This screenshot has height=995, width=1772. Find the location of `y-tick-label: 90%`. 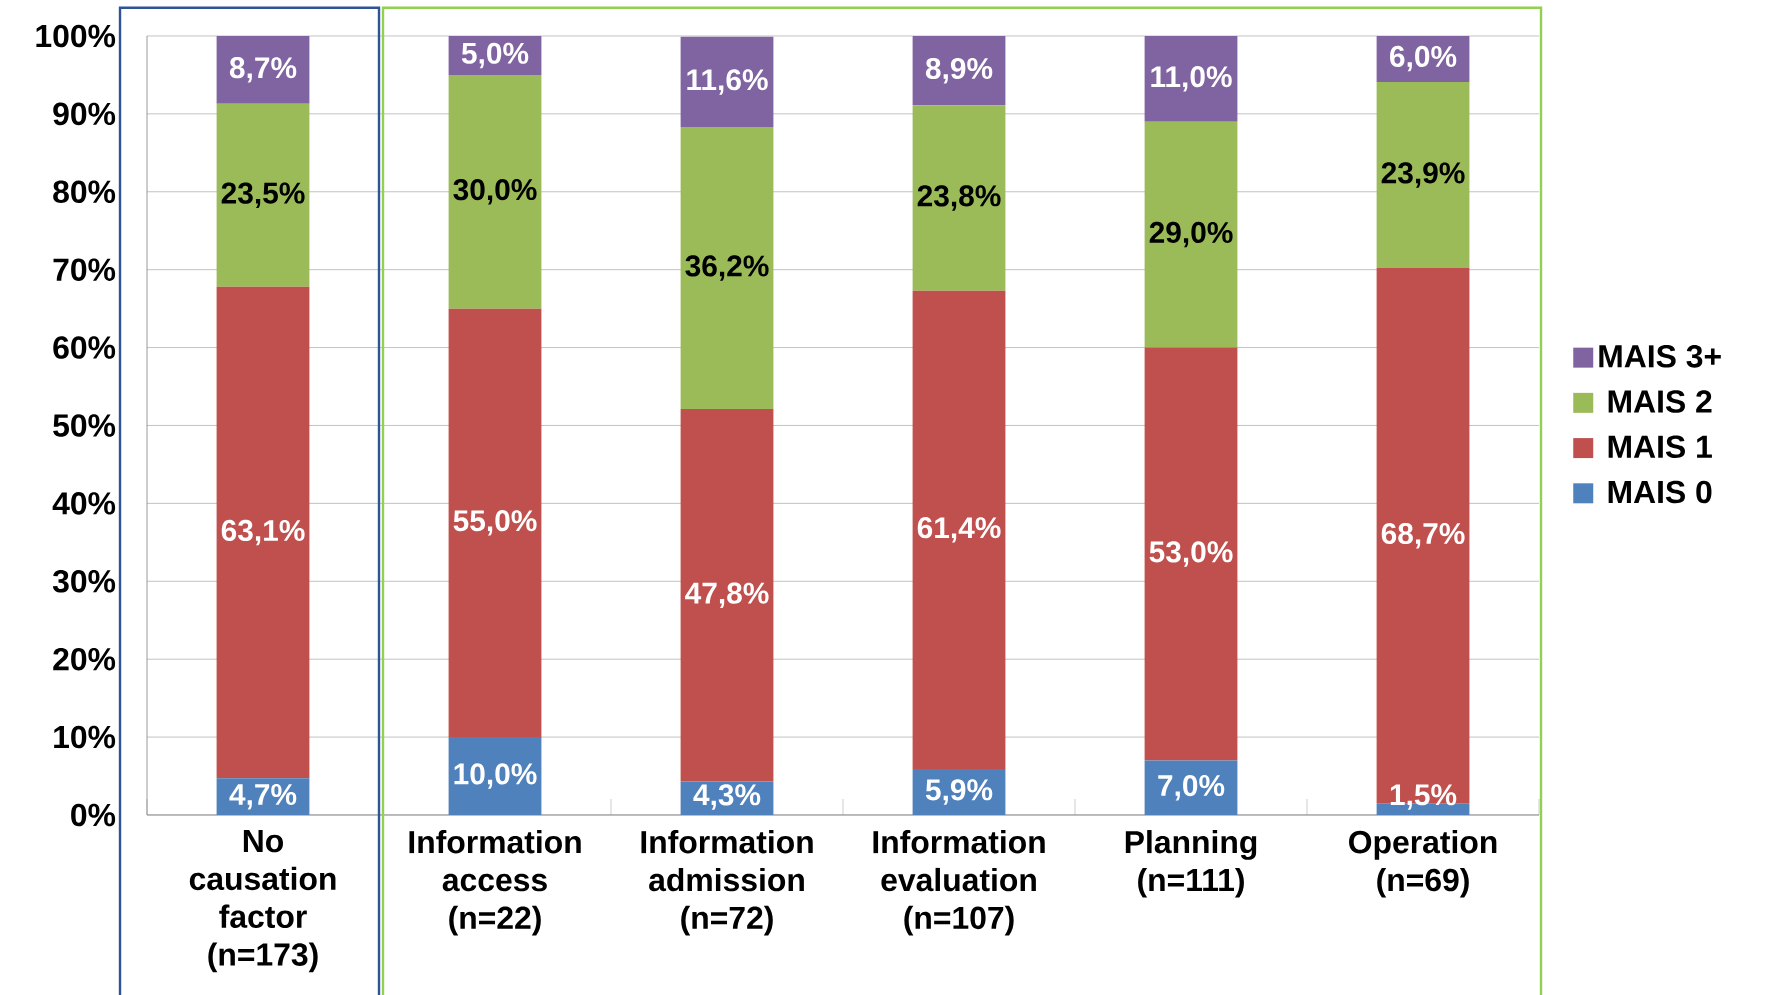

y-tick-label: 90% is located at coordinates (84, 114).